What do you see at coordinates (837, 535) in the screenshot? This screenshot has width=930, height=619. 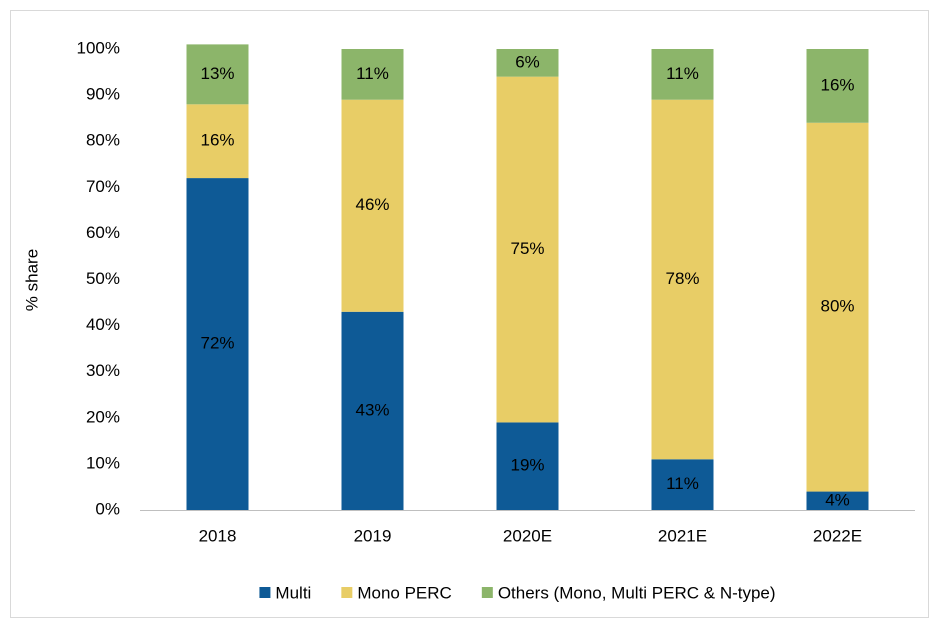 I see `x-tick-label: 2022E` at bounding box center [837, 535].